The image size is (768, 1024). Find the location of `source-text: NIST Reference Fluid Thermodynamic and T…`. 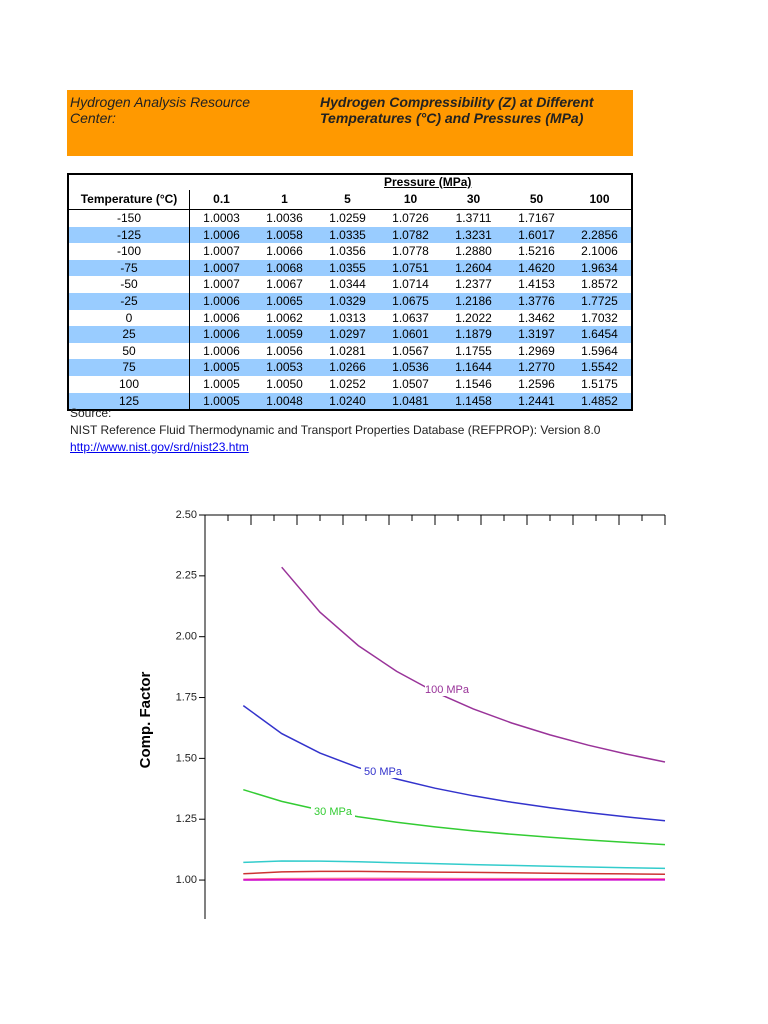

source-text: NIST Reference Fluid Thermodynamic and T… is located at coordinates (335, 430).